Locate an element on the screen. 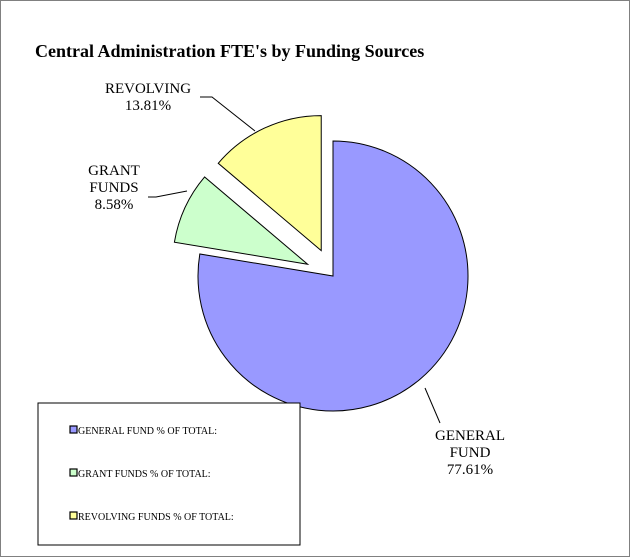 Image resolution: width=632 pixels, height=559 pixels. legend-swatch-general-fund is located at coordinates (73, 429).